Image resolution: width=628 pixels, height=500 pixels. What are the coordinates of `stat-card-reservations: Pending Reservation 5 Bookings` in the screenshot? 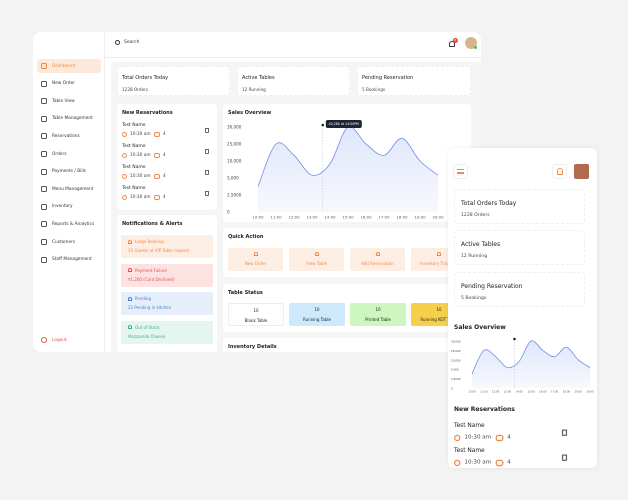 It's located at (414, 81).